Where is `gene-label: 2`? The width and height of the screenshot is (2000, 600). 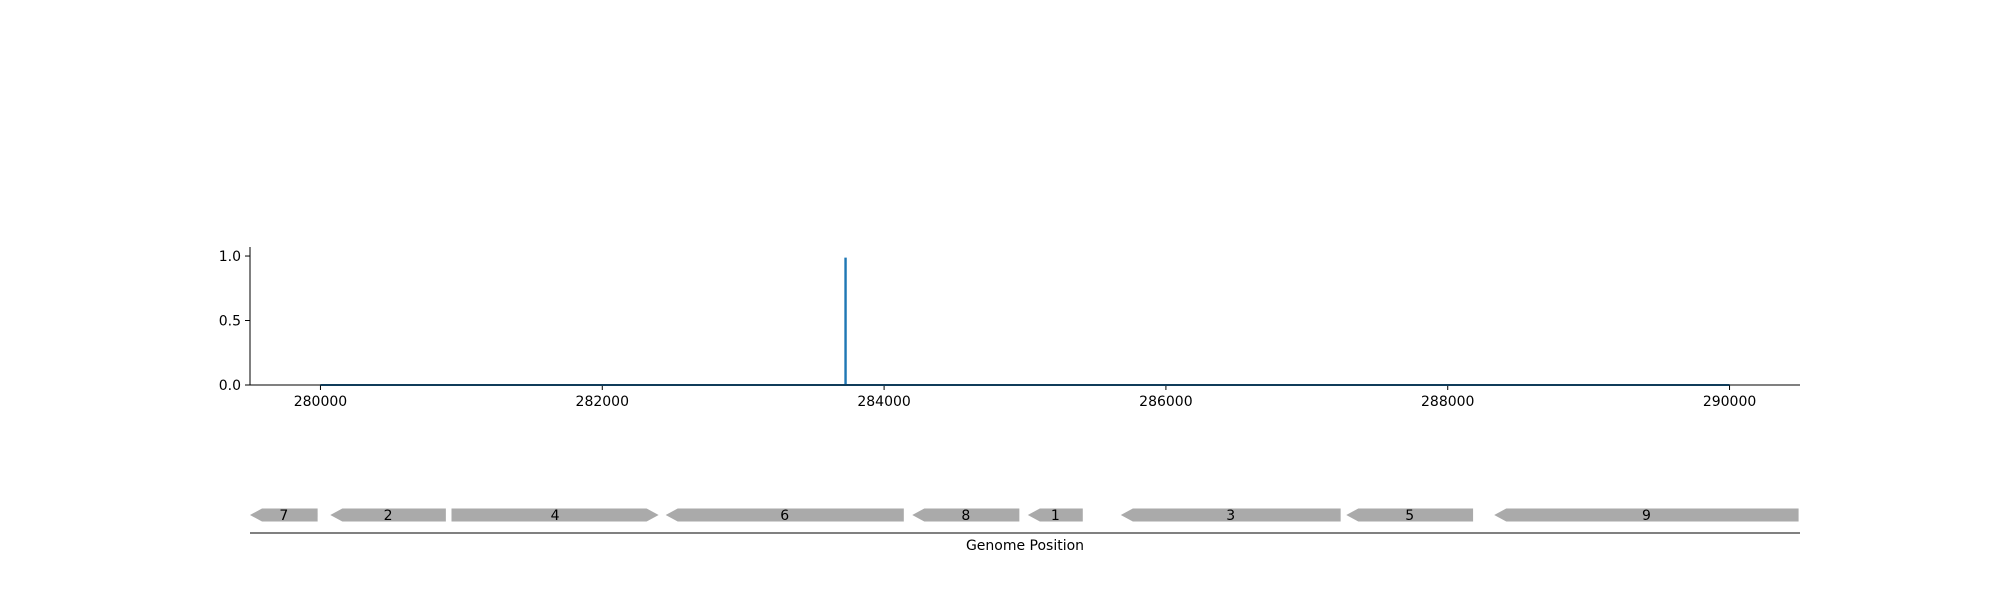
gene-label: 2 is located at coordinates (388, 516).